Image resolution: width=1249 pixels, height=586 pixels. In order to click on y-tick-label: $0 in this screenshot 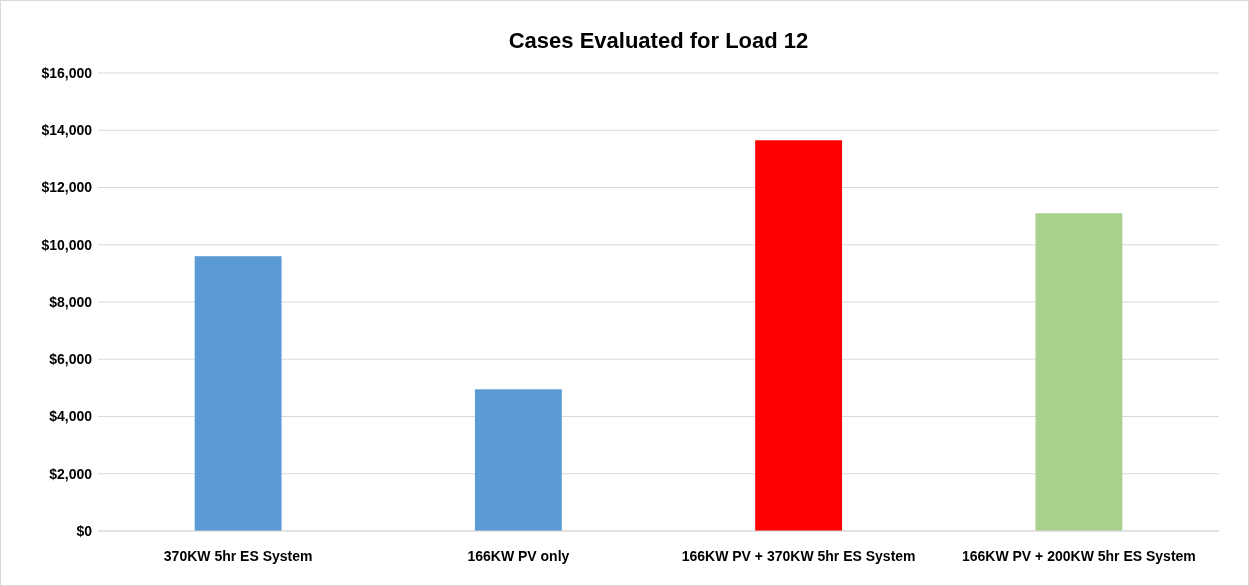, I will do `click(84, 530)`.